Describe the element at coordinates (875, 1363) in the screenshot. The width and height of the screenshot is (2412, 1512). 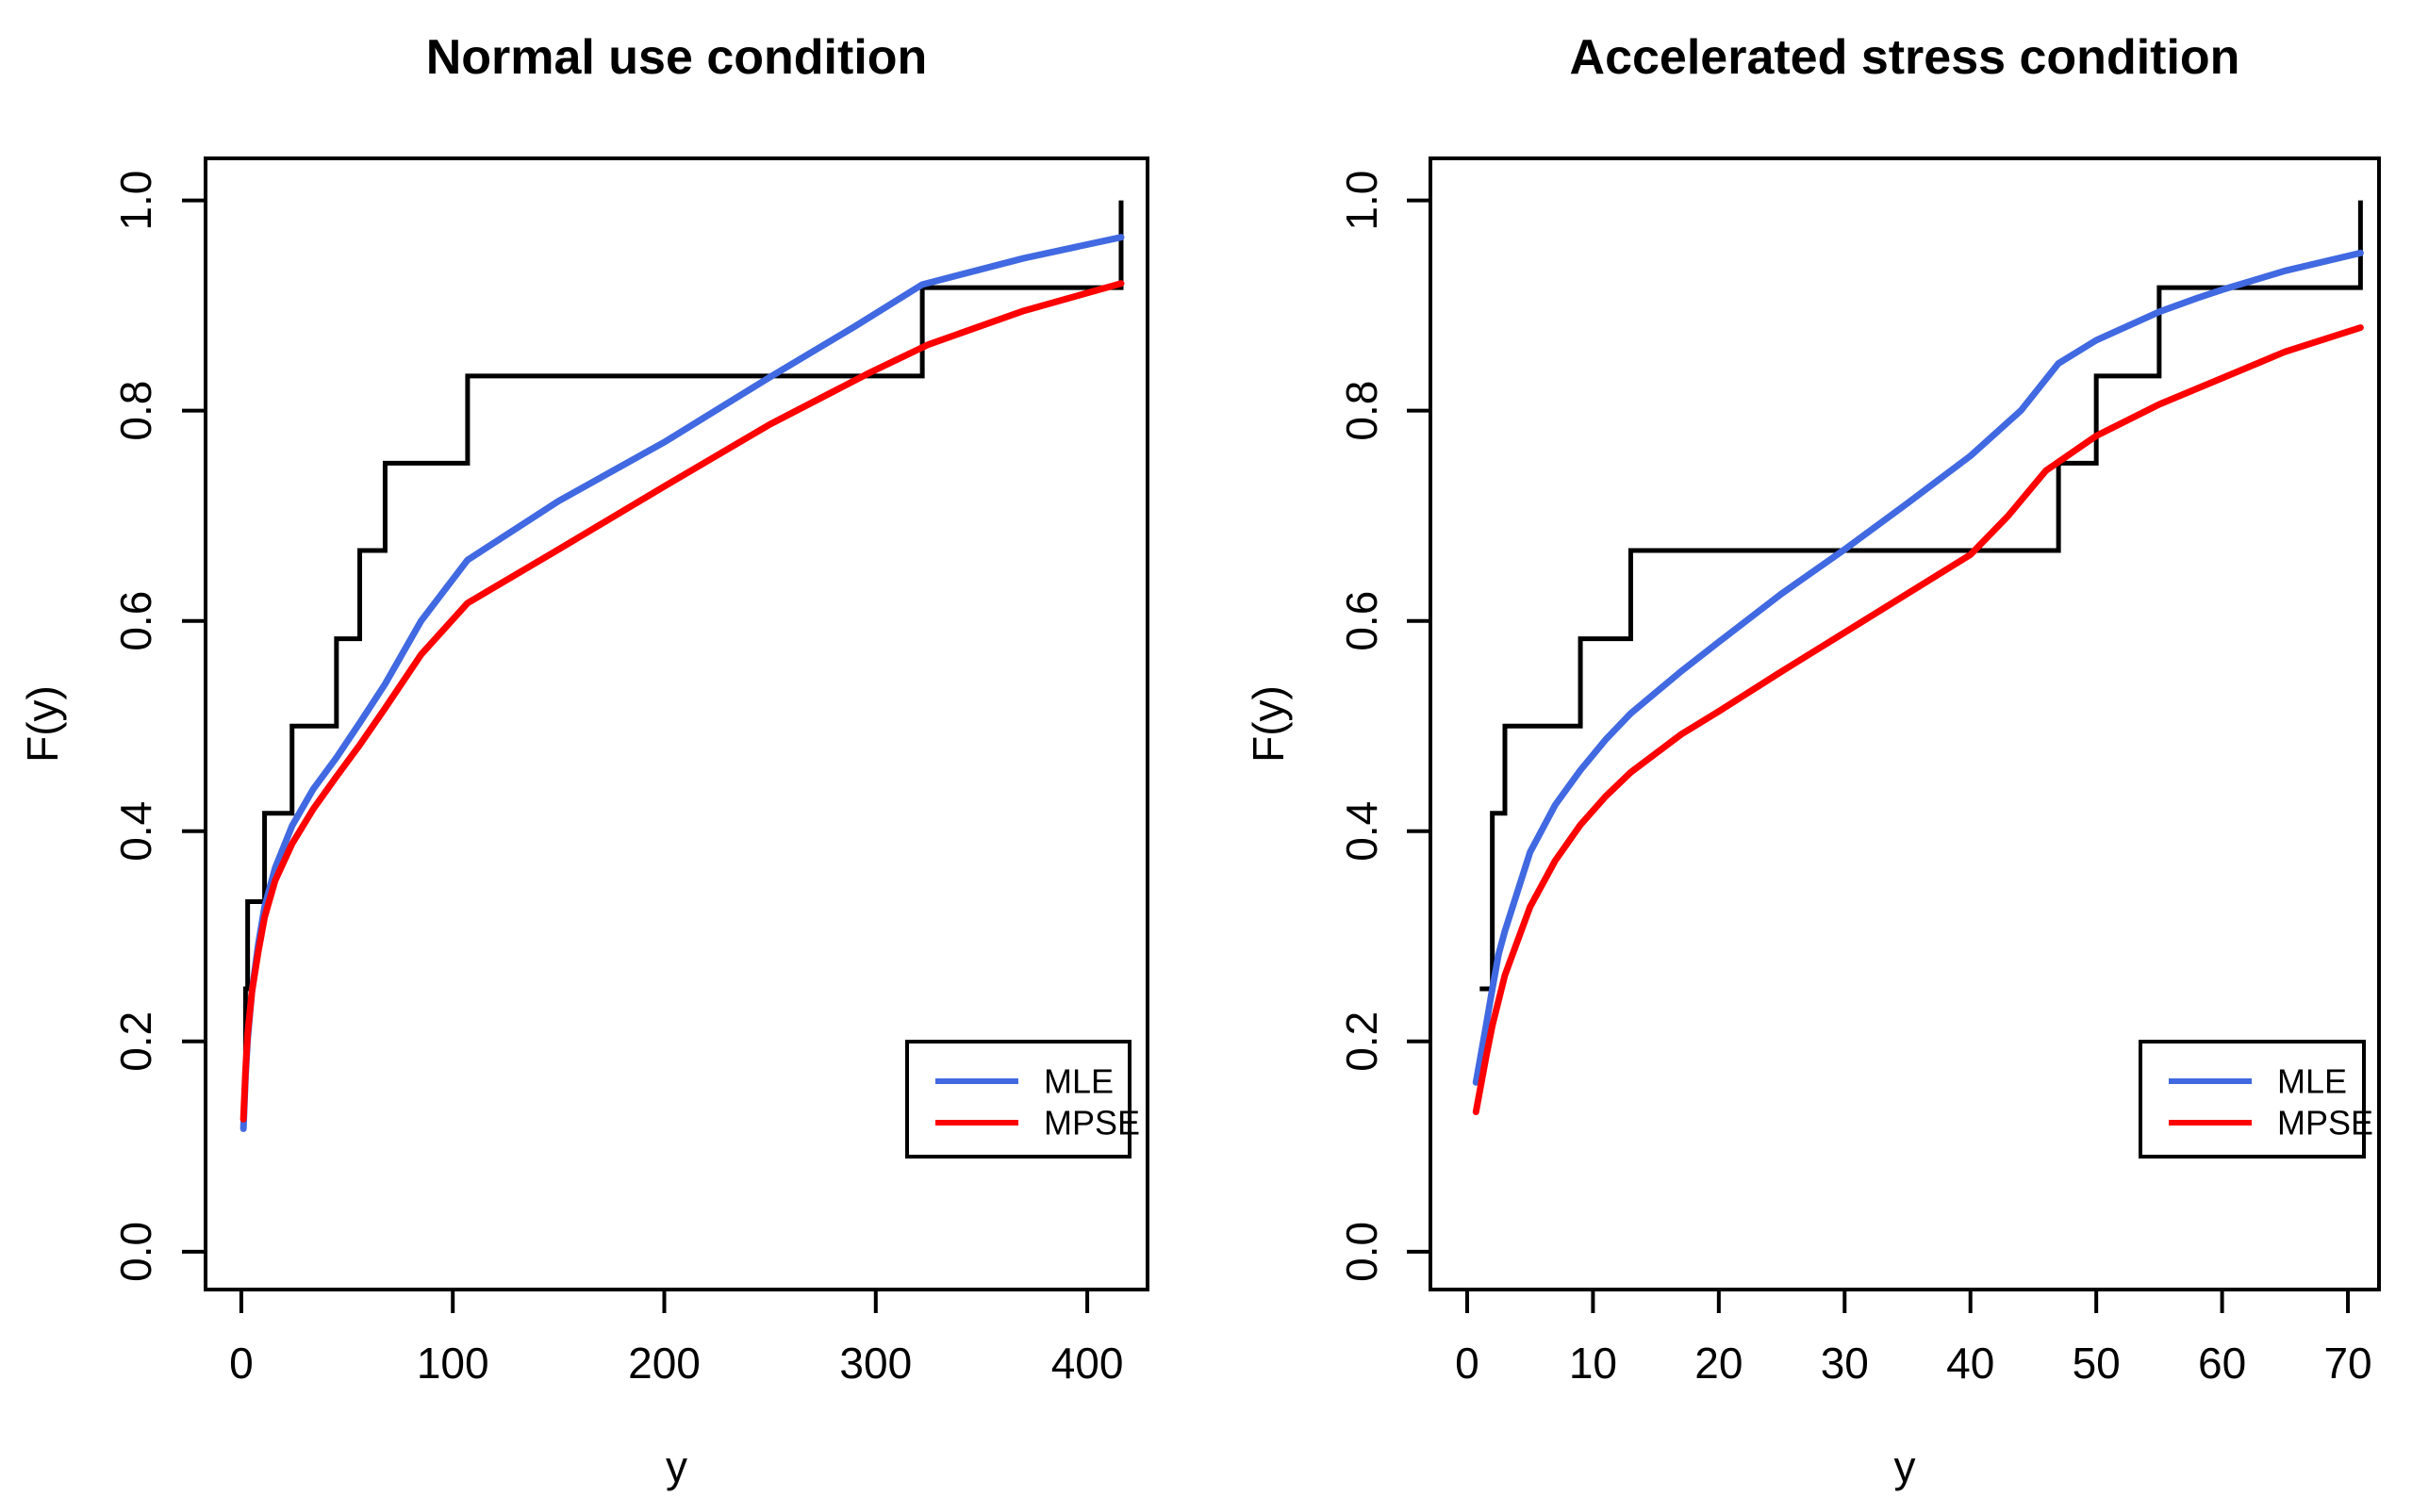
I see `x-tick-label: 300` at that location.